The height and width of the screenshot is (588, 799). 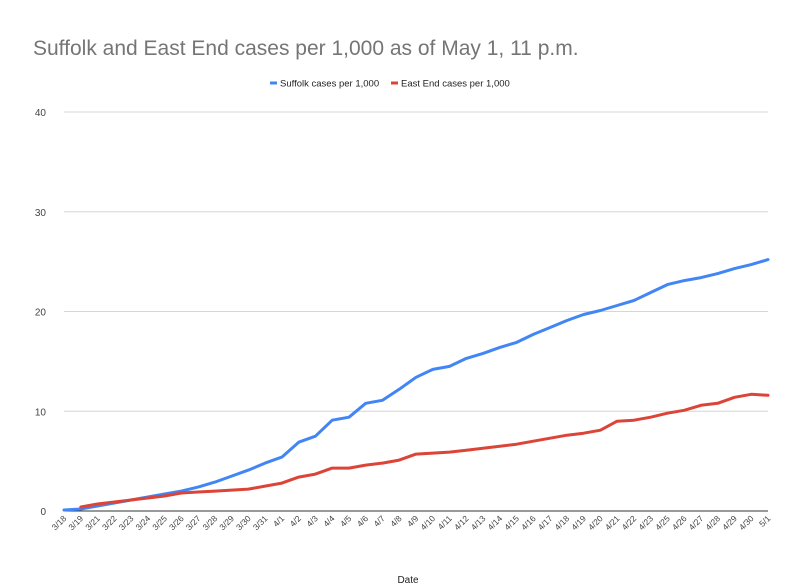 What do you see at coordinates (545, 522) in the screenshot?
I see `x-tick-label: 4/17` at bounding box center [545, 522].